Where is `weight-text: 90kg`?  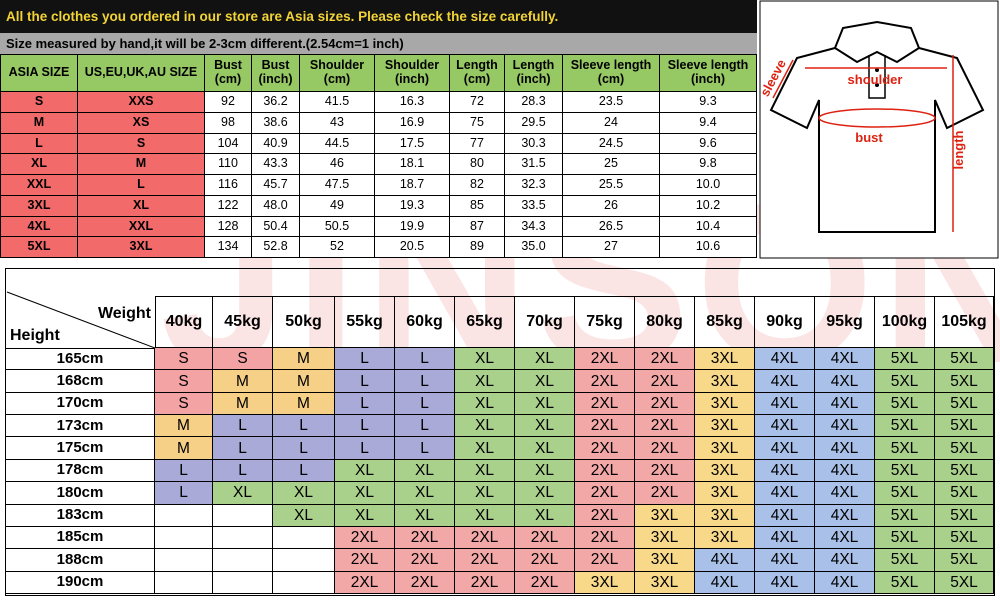 weight-text: 90kg is located at coordinates (784, 322).